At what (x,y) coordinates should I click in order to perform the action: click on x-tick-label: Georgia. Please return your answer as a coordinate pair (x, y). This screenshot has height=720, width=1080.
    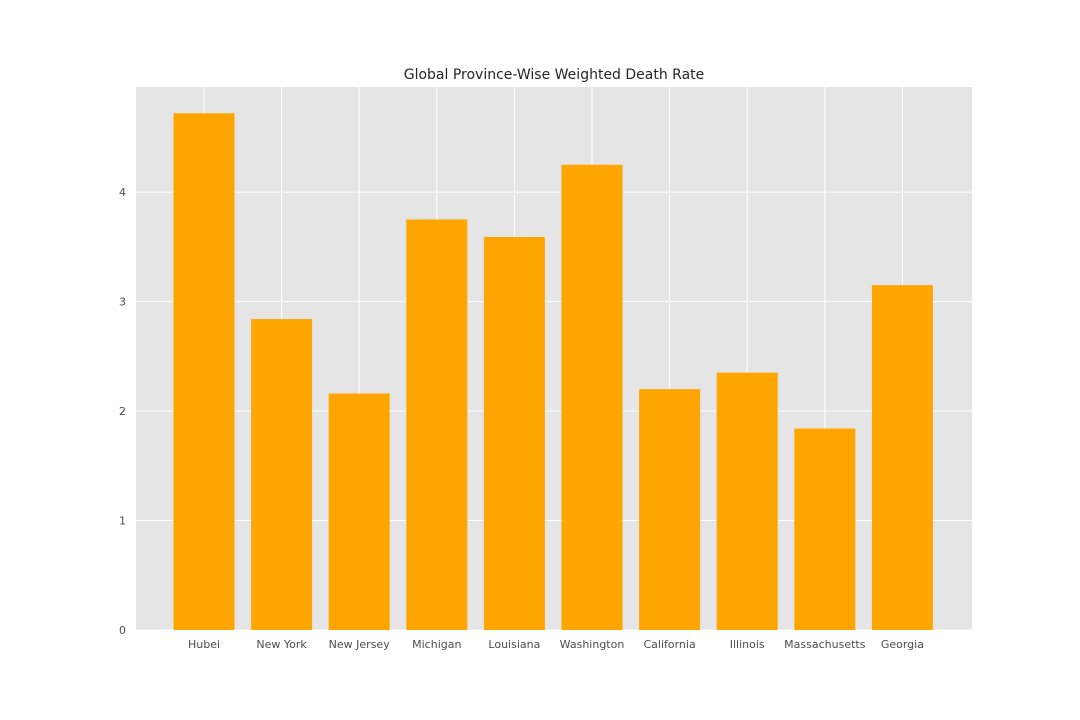
    Looking at the image, I should click on (902, 644).